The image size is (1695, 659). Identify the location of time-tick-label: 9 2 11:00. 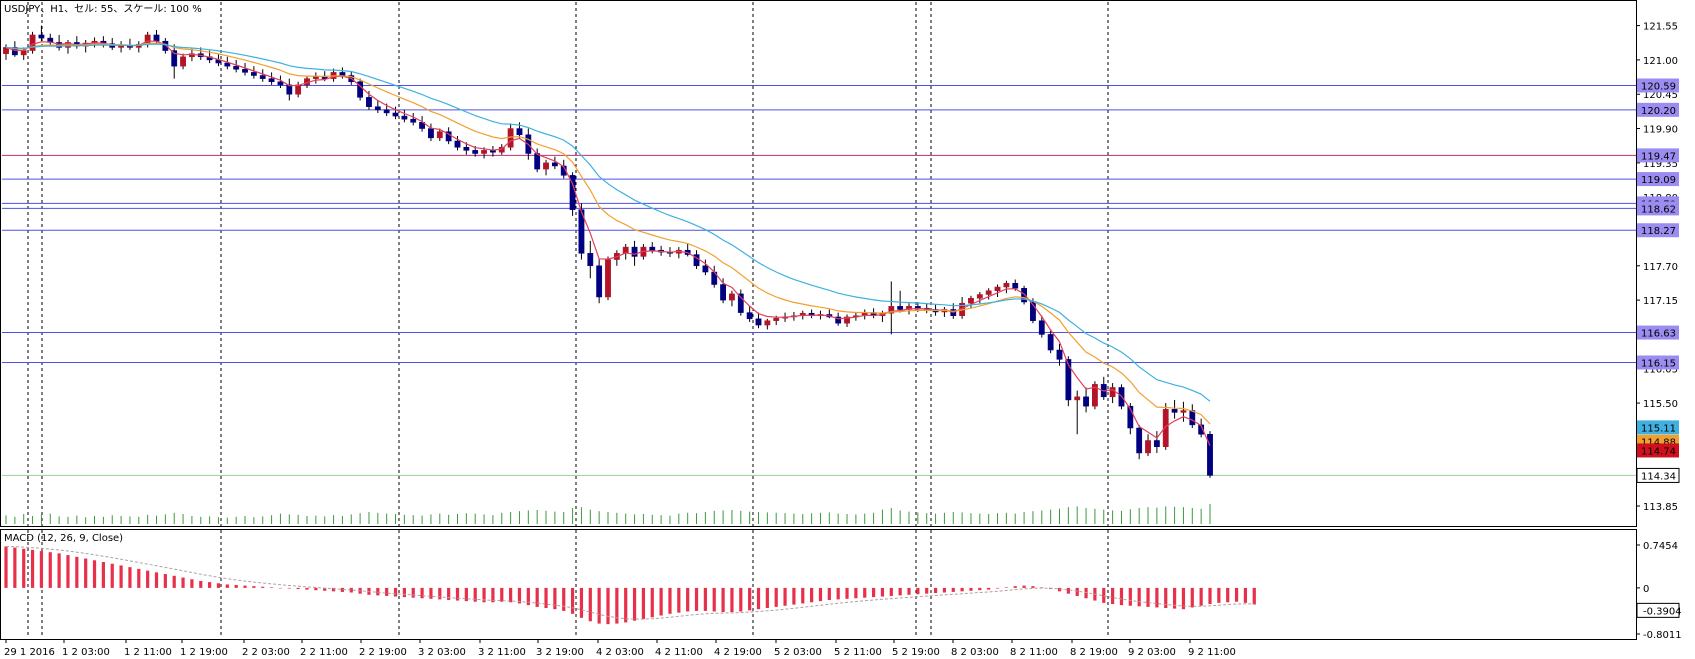
(1212, 652).